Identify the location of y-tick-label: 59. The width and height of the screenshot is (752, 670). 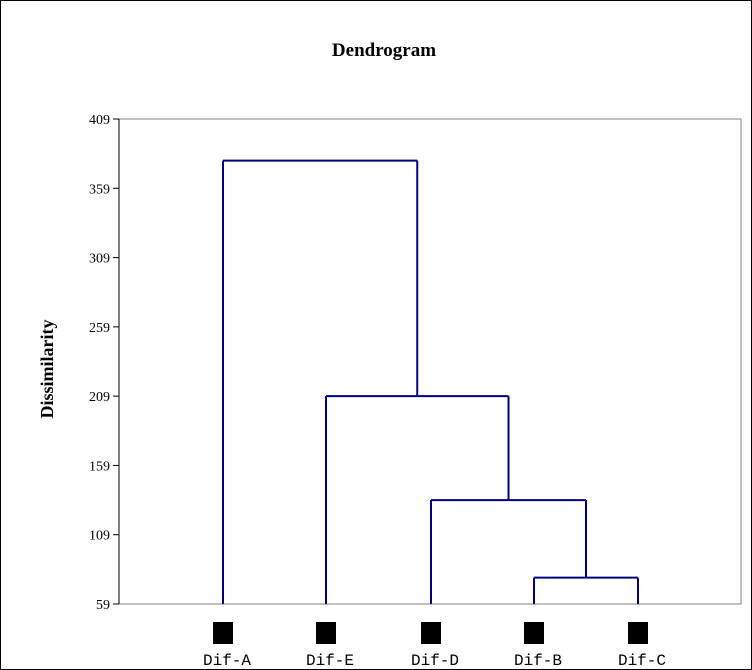
(103, 605).